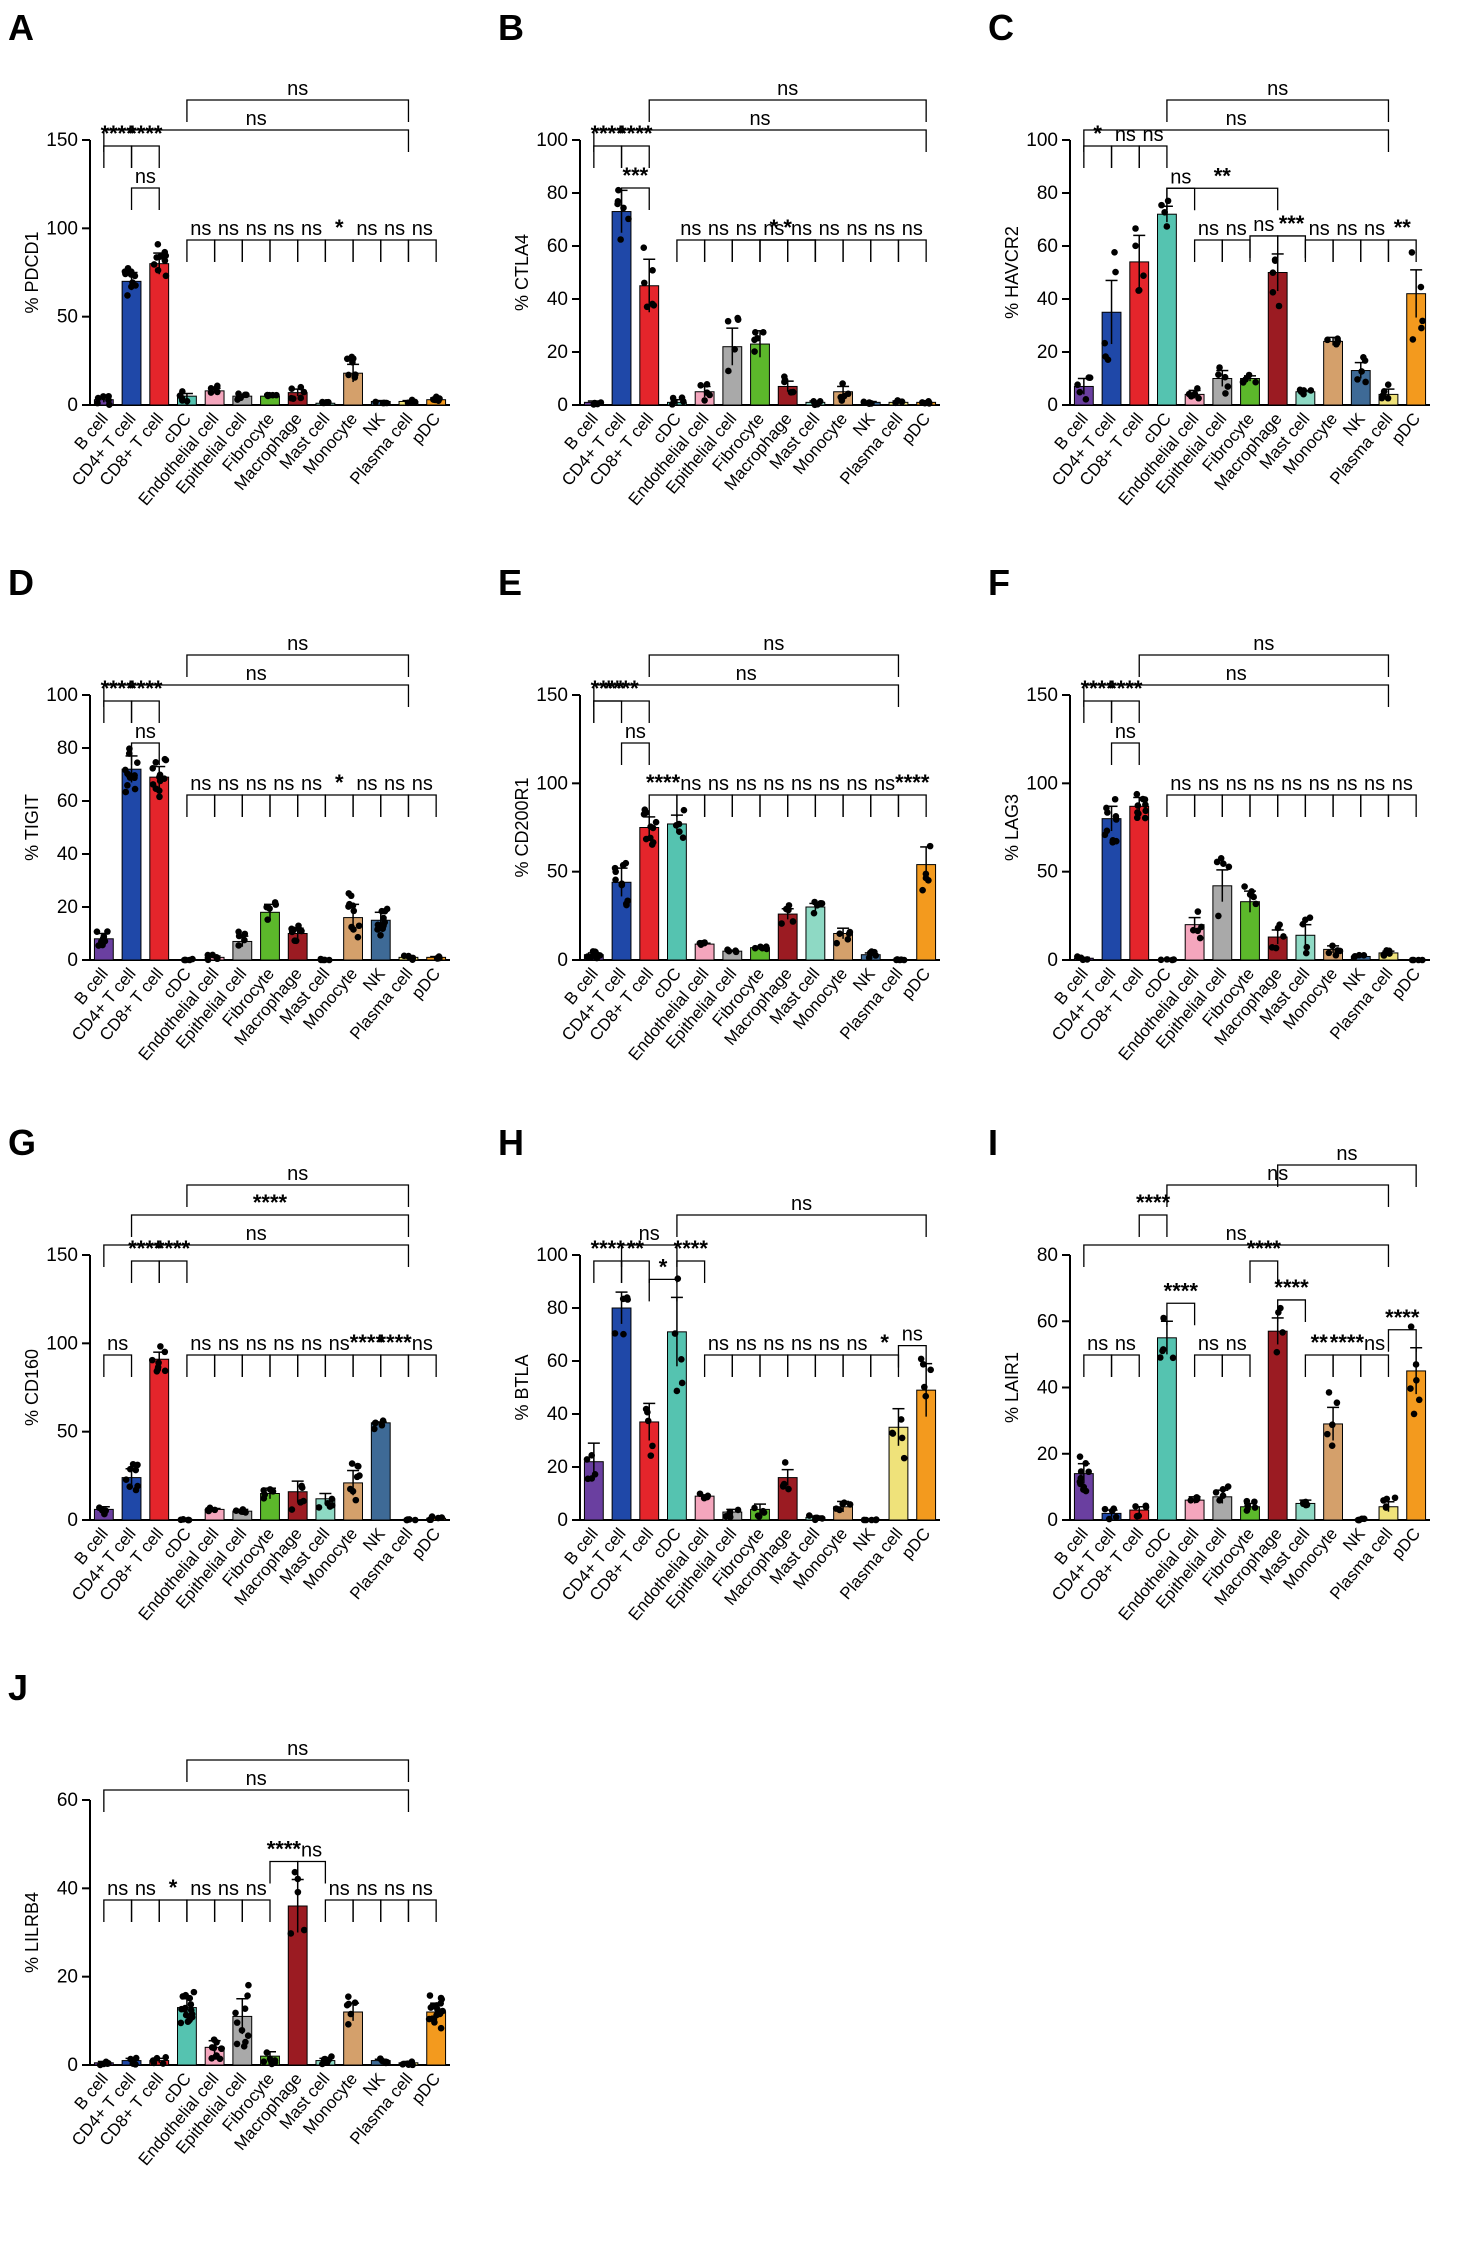  What do you see at coordinates (1333, 373) in the screenshot?
I see `bar-monocyte` at bounding box center [1333, 373].